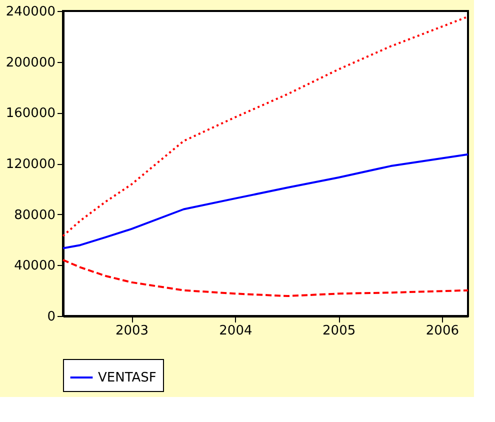  I want to click on line-series, so click(265, 278).